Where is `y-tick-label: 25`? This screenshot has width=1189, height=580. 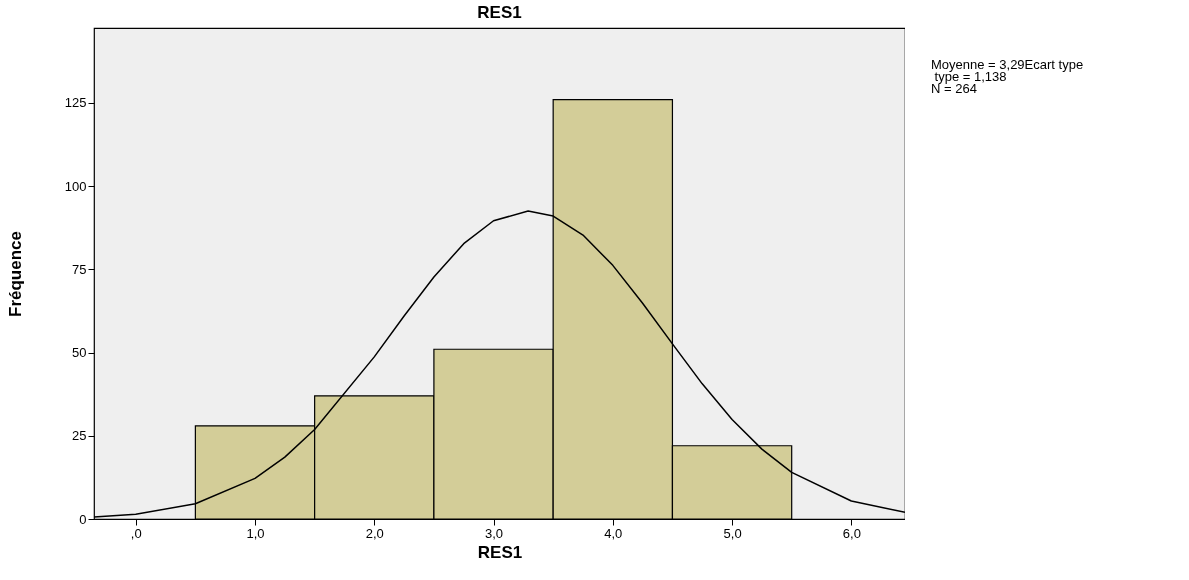
y-tick-label: 25 is located at coordinates (79, 436).